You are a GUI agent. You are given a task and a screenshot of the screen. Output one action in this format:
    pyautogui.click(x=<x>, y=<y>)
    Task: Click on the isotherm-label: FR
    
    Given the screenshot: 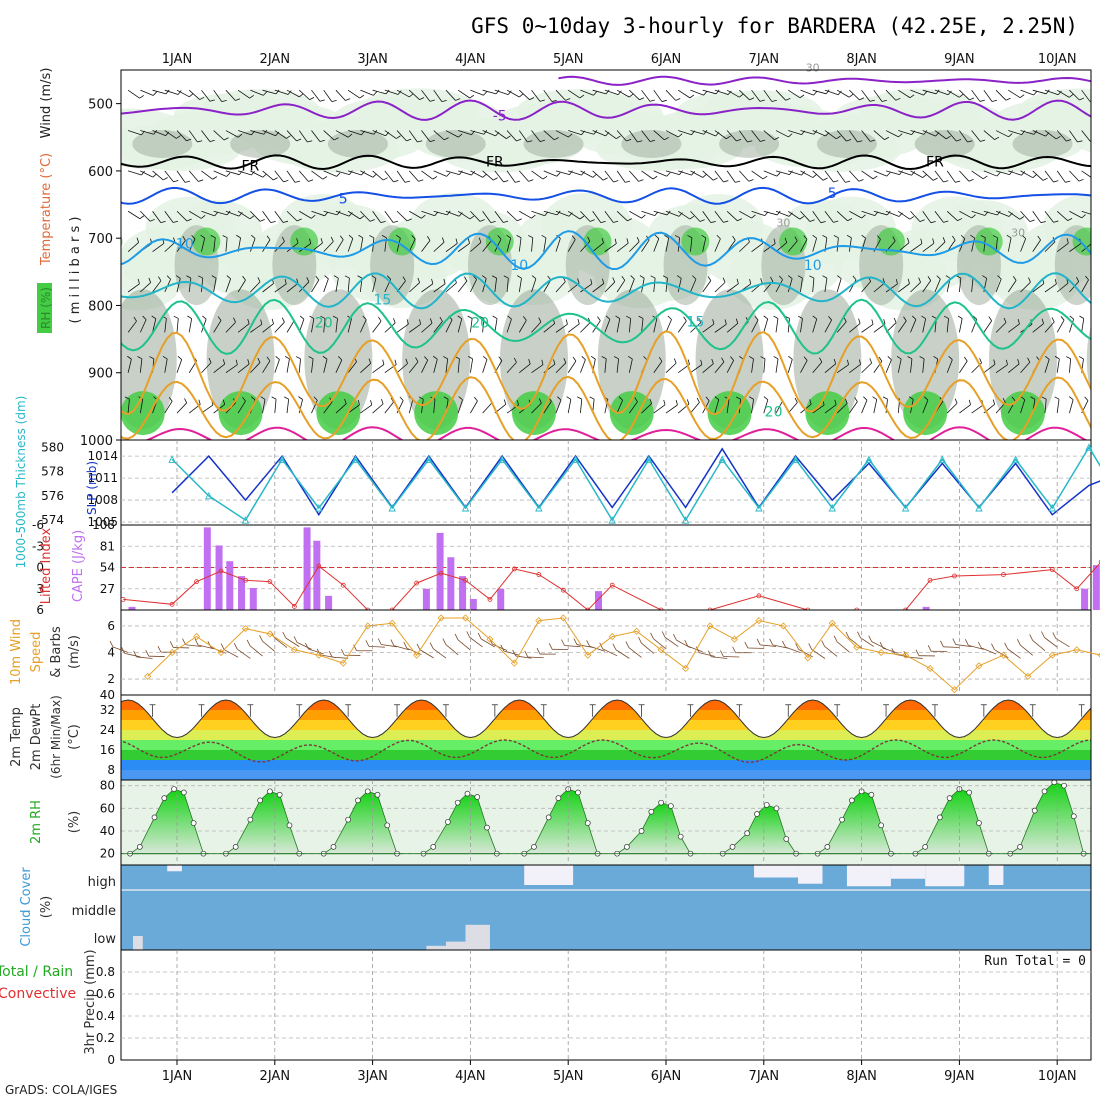 What is the action you would take?
    pyautogui.click(x=250, y=167)
    